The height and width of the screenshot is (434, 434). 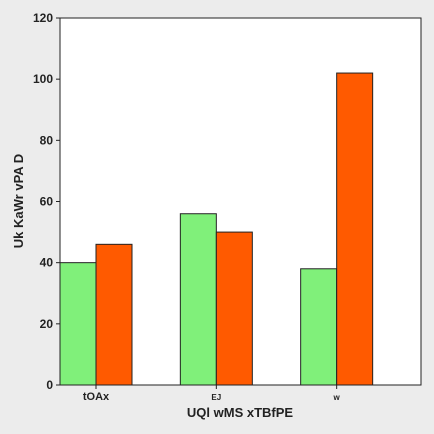 I want to click on x-axis-ticks: tOAx EJ w, so click(x=212, y=394).